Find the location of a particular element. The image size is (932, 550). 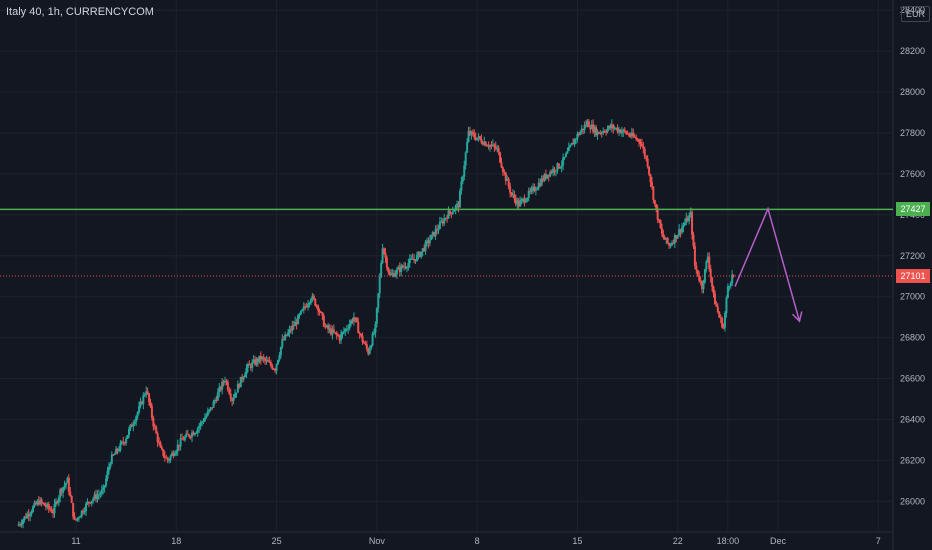

x-tick-label: Dec is located at coordinates (778, 541).